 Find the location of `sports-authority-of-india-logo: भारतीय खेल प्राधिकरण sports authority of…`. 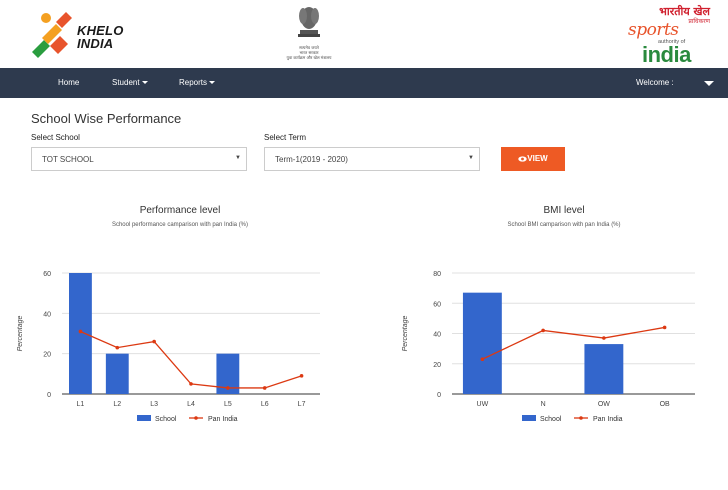

sports-authority-of-india-logo: भारतीय खेल प्राधिकरण sports authority of… is located at coordinates (672, 35).